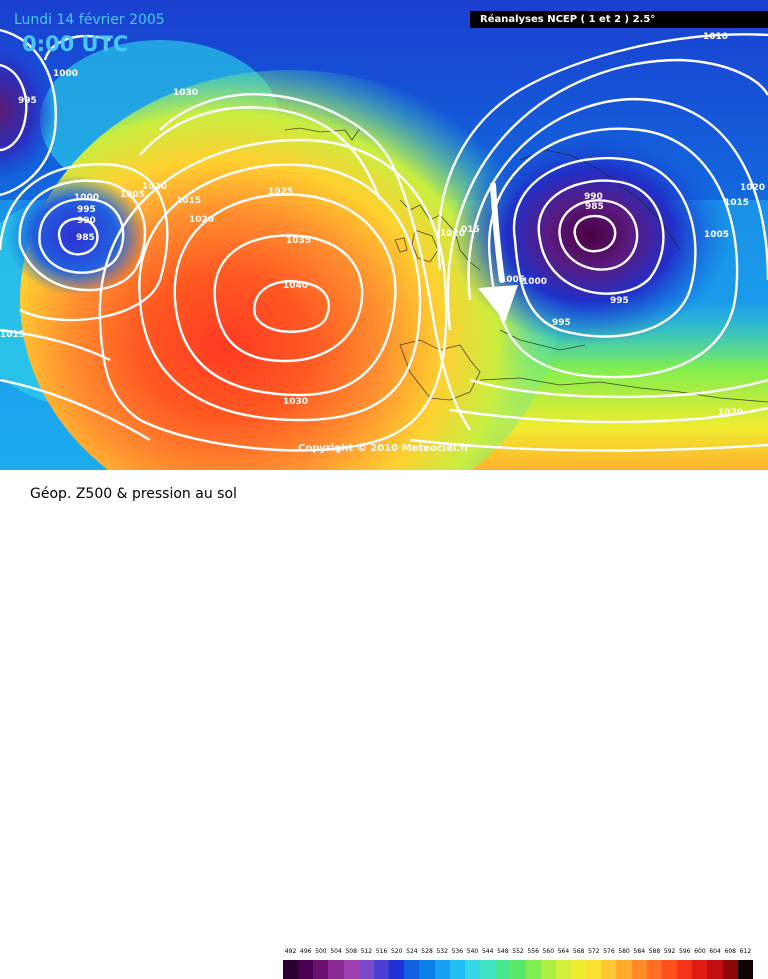  What do you see at coordinates (745, 951) in the screenshot?
I see `scale-tick-label: 612` at bounding box center [745, 951].